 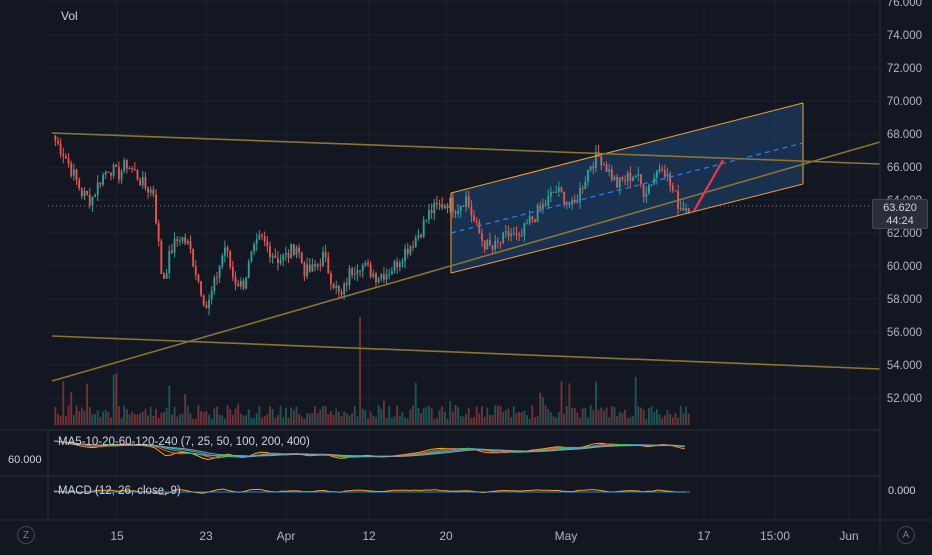 I want to click on last-price-tag: 63.620 44:24, so click(x=900, y=214).